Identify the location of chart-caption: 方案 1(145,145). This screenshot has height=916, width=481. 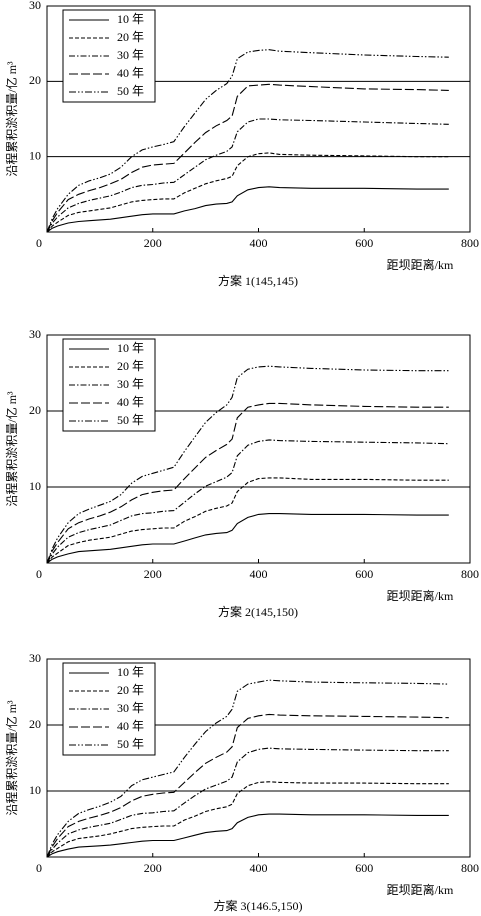
(258, 280).